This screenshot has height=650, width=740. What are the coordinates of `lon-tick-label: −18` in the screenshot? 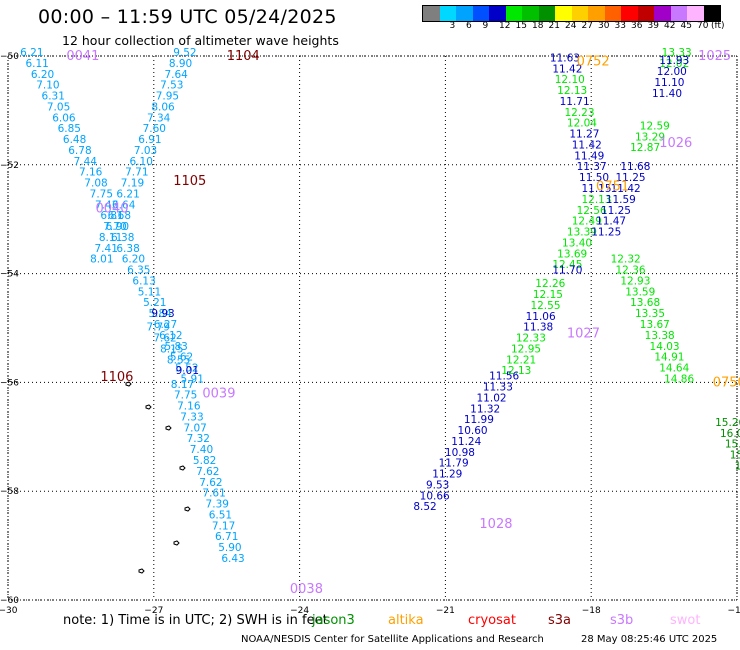 It's located at (591, 611).